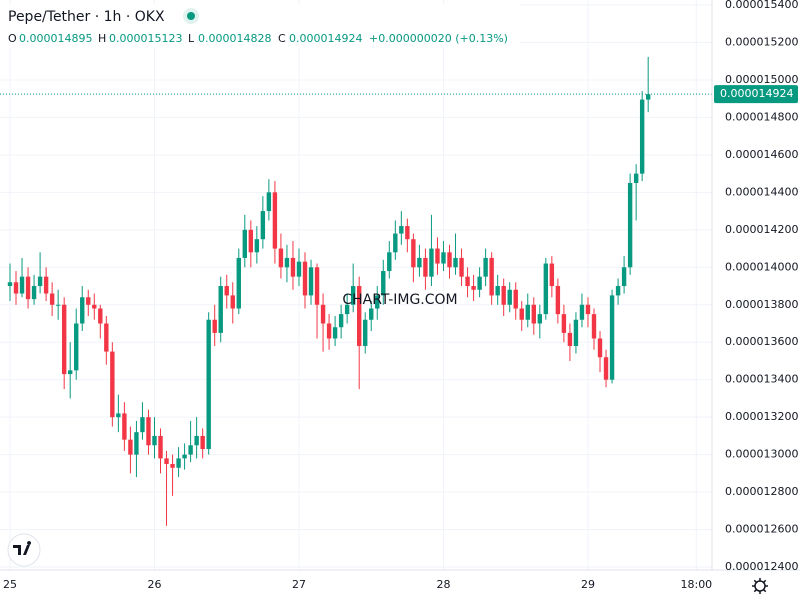 This screenshot has height=600, width=800. What do you see at coordinates (761, 341) in the screenshot?
I see `y-tick-label: 0.000013600` at bounding box center [761, 341].